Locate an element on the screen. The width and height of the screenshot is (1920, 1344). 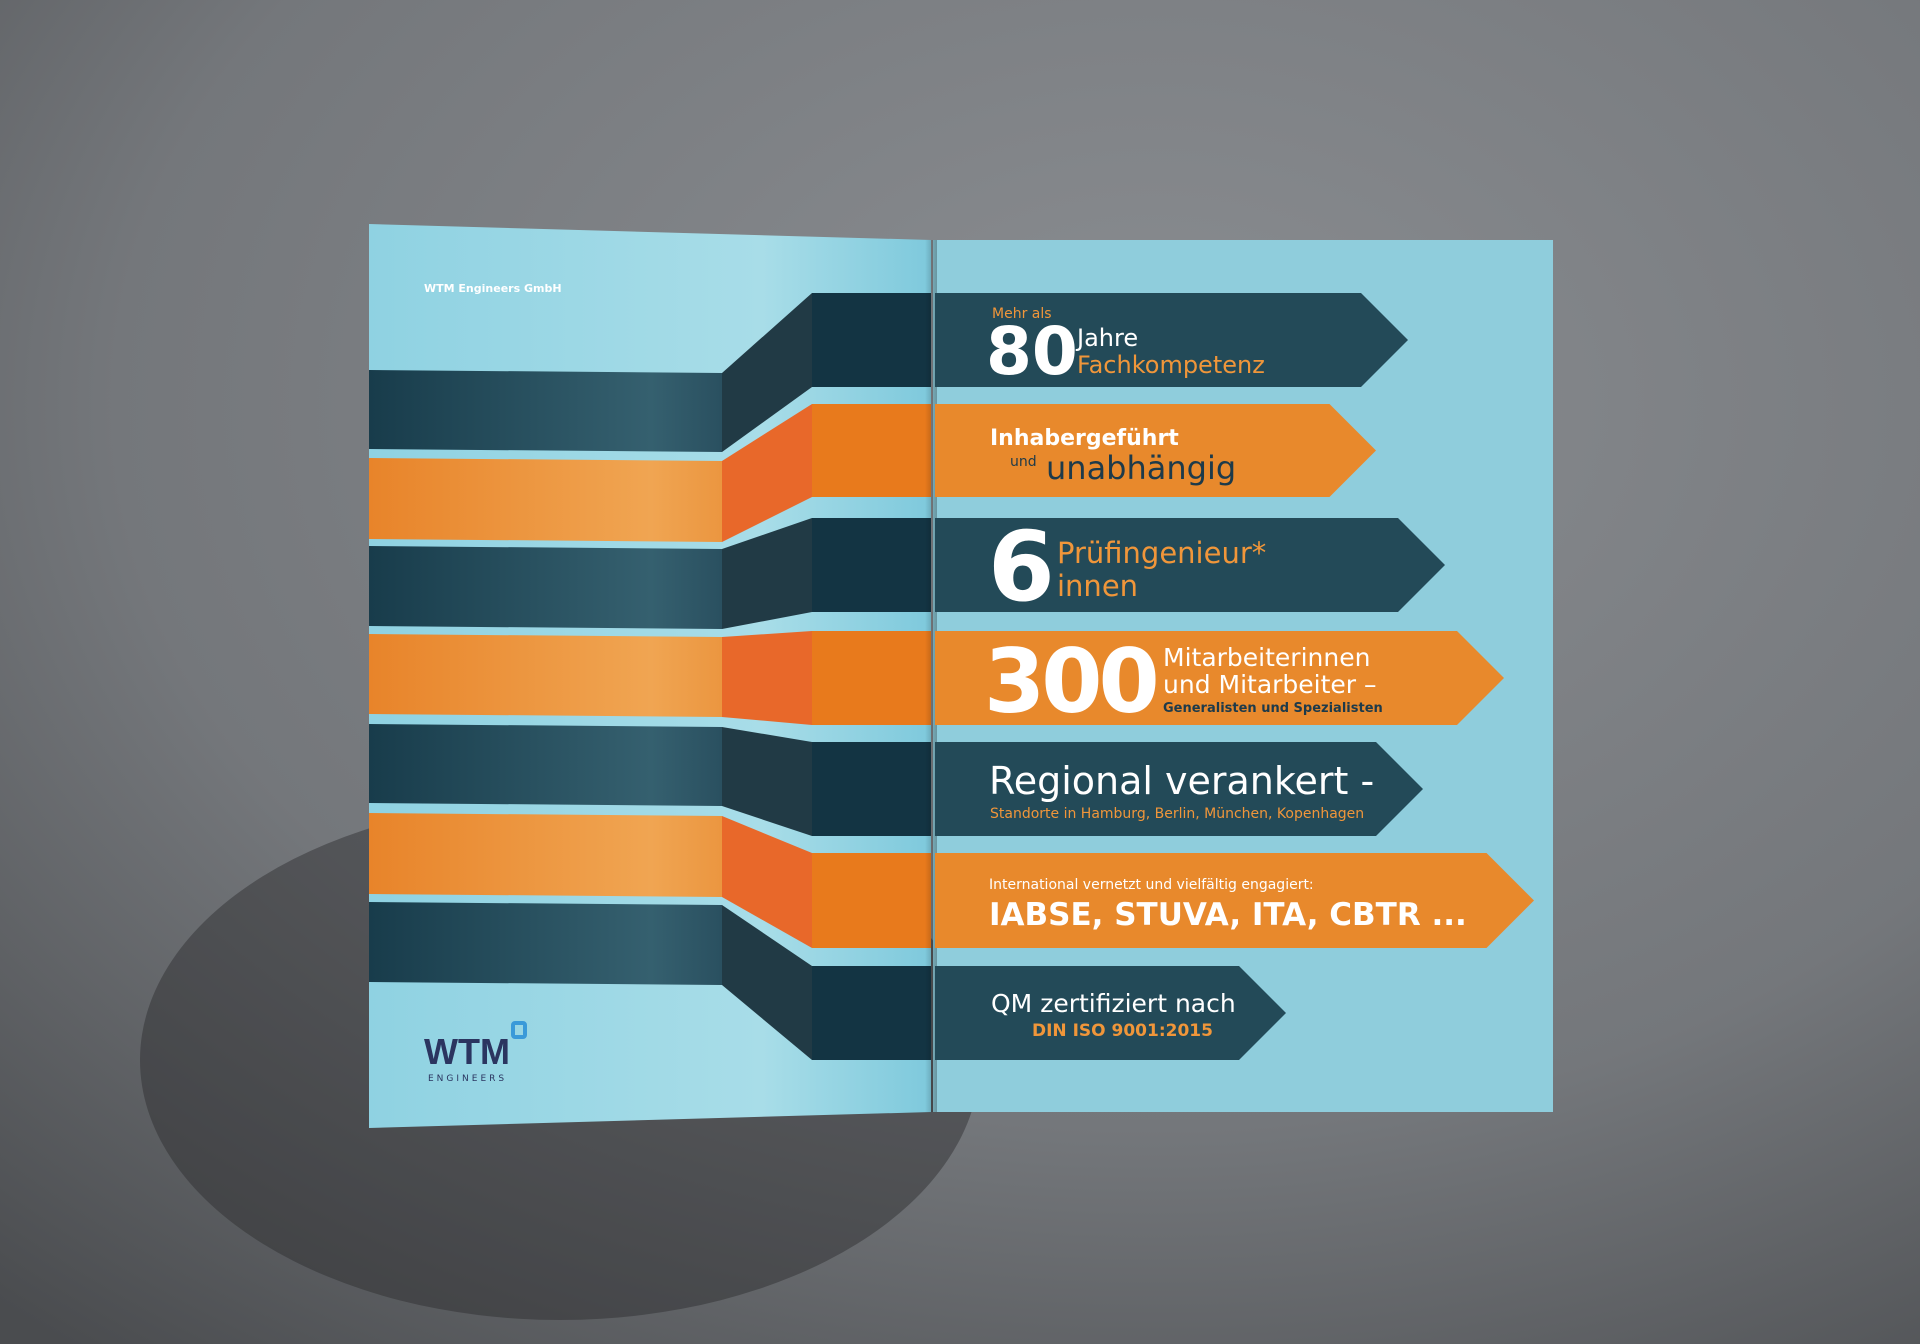
employees-label-2: und Mitarbeiter – is located at coordinates (1270, 684).